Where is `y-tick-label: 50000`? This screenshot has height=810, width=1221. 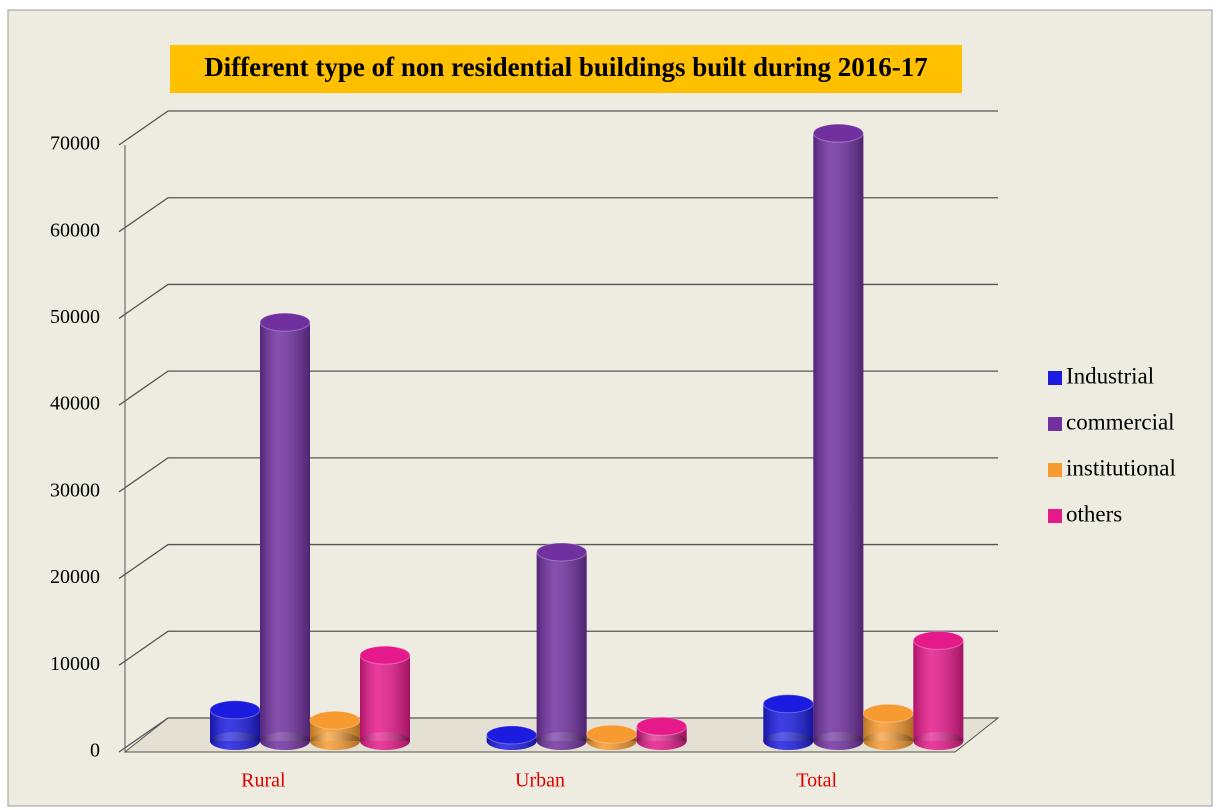 y-tick-label: 50000 is located at coordinates (75, 317).